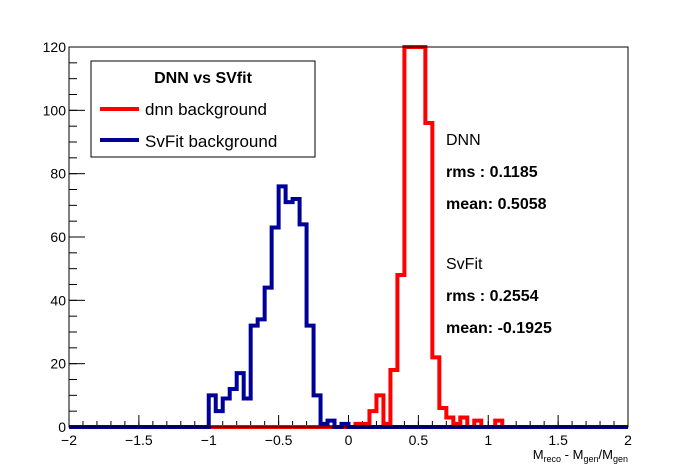 The width and height of the screenshot is (698, 475). I want to click on legend-label-svfit: SvFit background, so click(211, 141).